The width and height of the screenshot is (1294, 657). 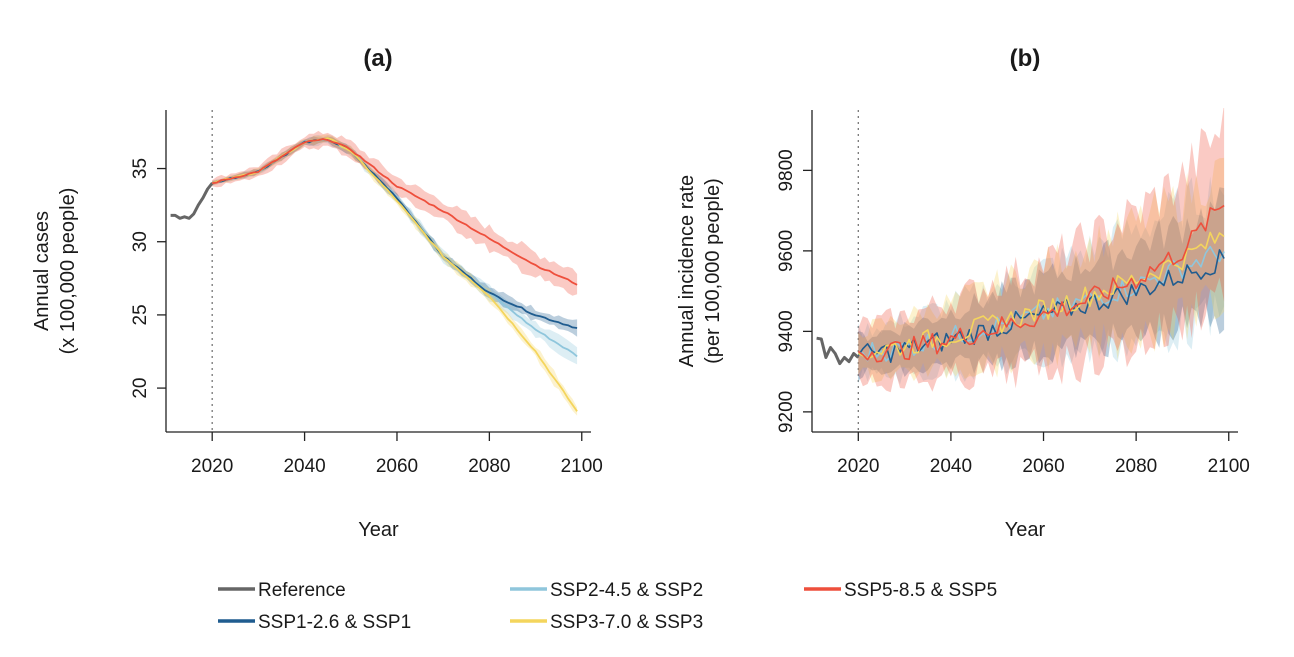 What do you see at coordinates (68, 271) in the screenshot?
I see `y-axis-subtitle: (x 100,000 people)` at bounding box center [68, 271].